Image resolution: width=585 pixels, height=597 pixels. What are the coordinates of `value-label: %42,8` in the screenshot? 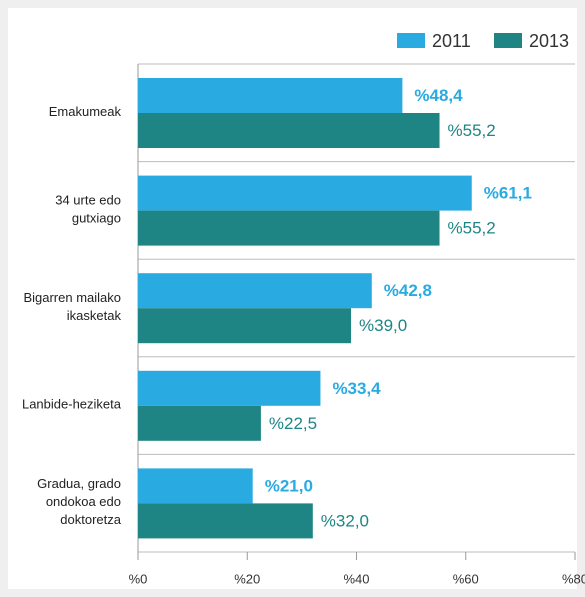 It's located at (408, 290).